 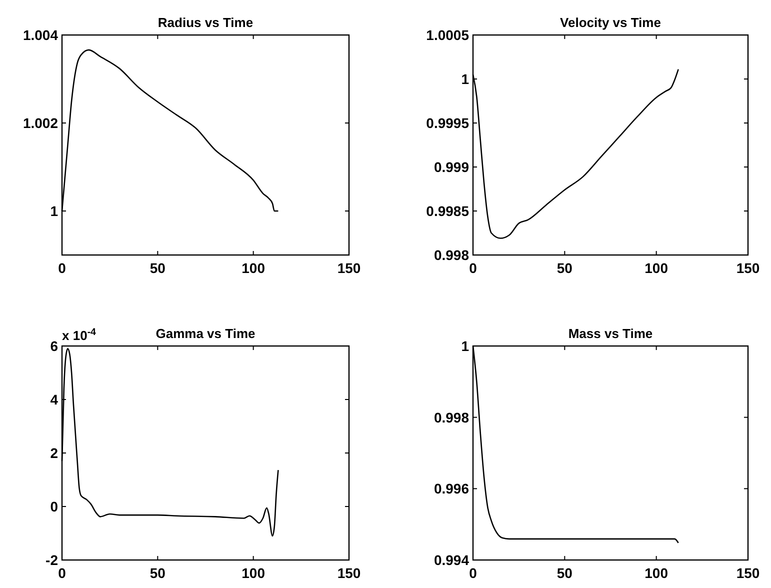 I want to click on y-tick-label: 1.0005, so click(x=448, y=35).